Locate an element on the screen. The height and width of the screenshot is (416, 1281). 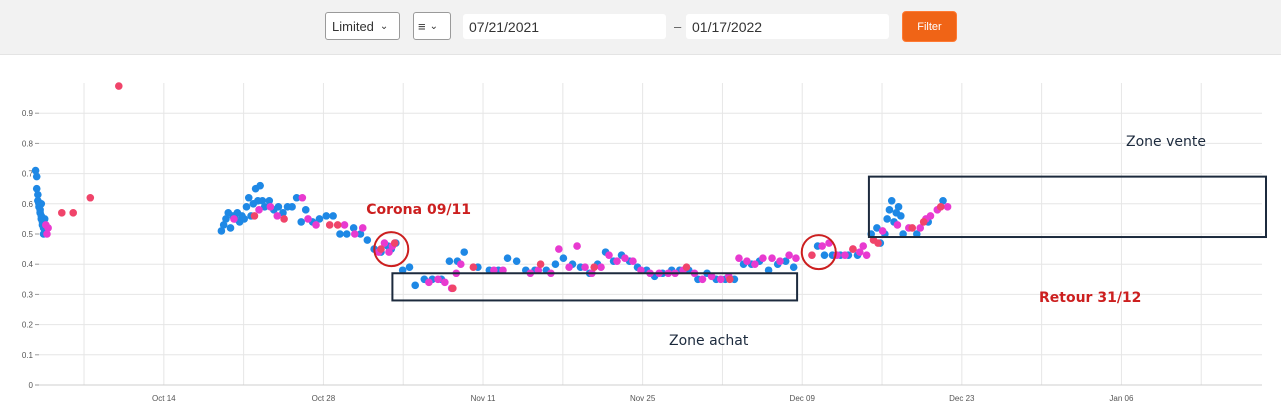
annotation-zone-vente: Zone vente is located at coordinates (1166, 142).